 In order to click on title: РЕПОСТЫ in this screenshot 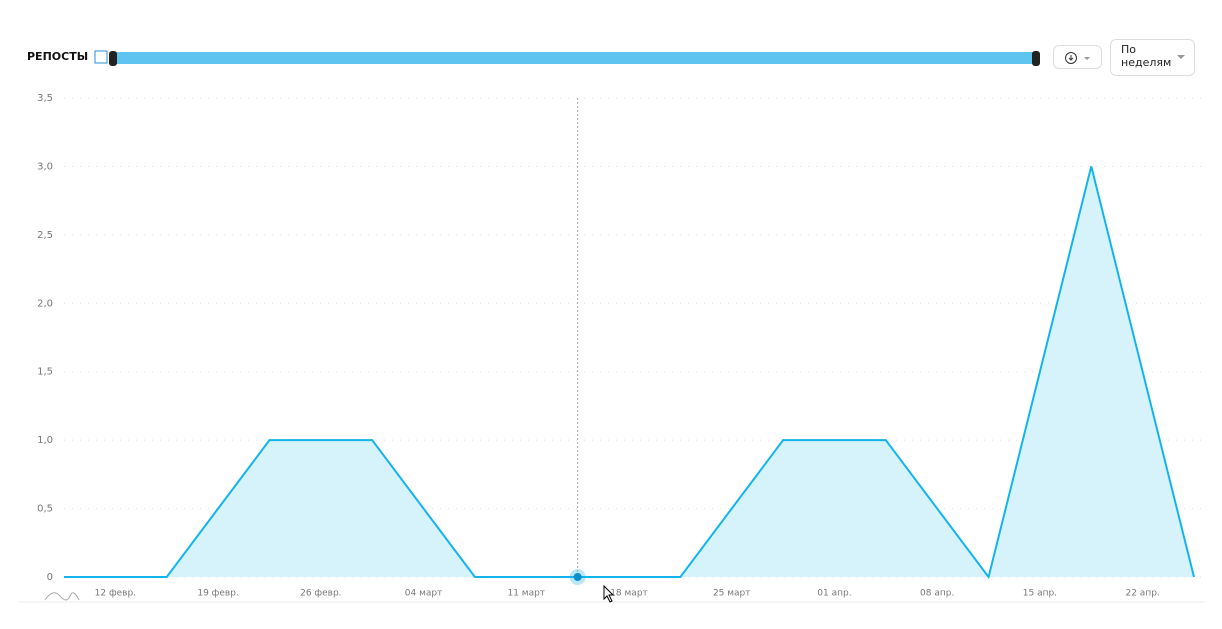, I will do `click(58, 56)`.